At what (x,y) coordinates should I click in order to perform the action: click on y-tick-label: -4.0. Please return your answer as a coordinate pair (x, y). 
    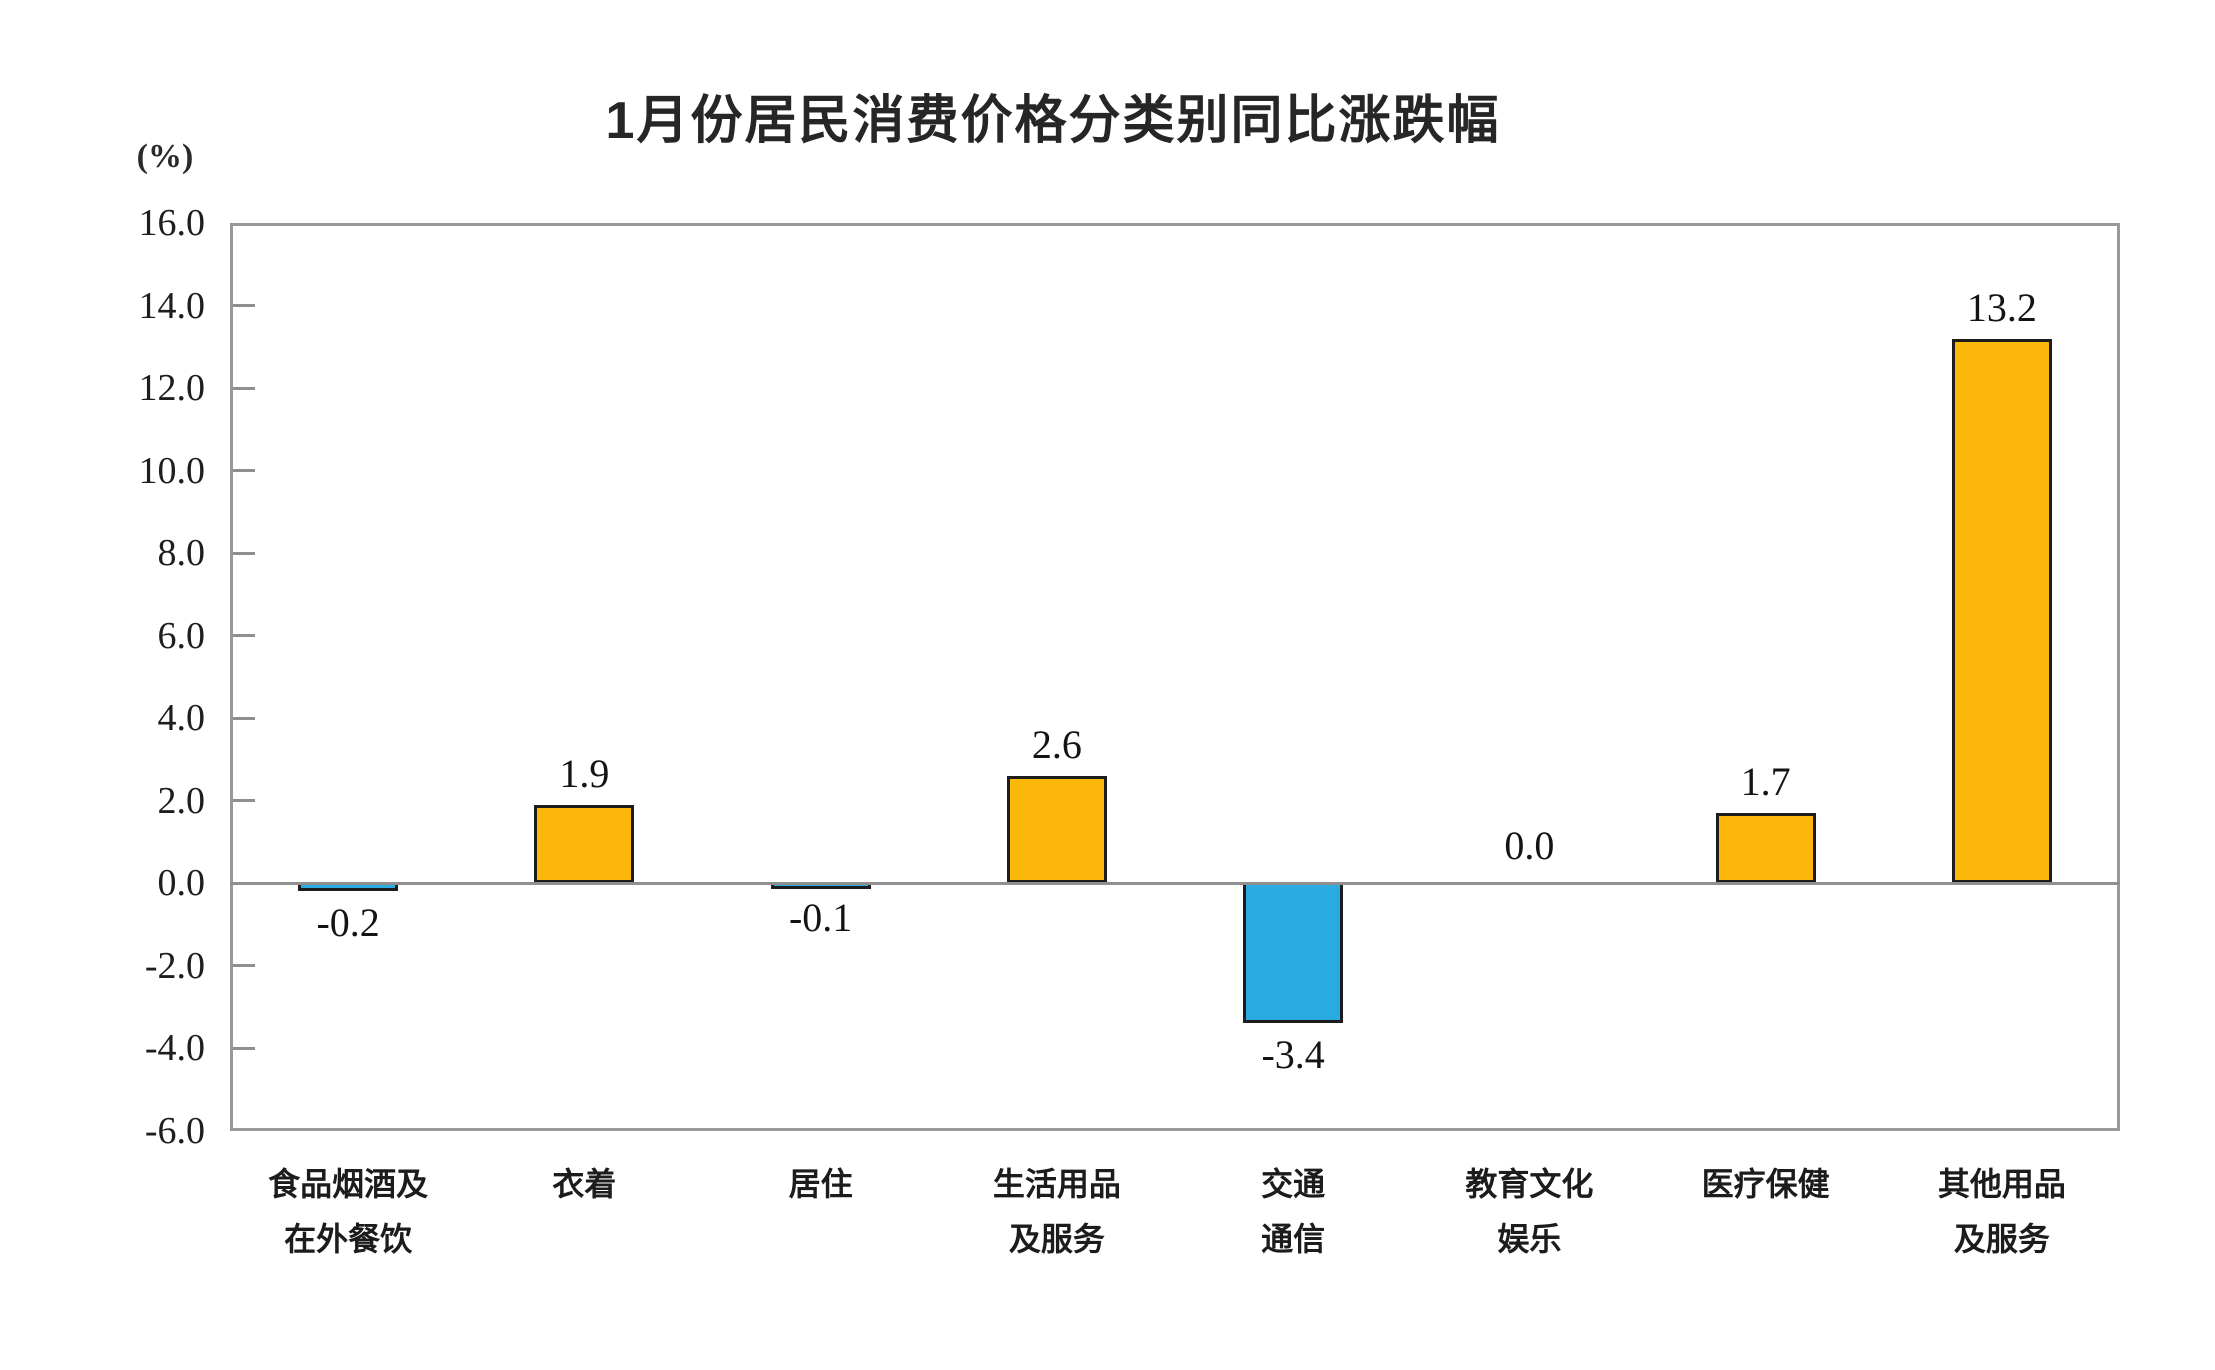
    Looking at the image, I should click on (174, 1048).